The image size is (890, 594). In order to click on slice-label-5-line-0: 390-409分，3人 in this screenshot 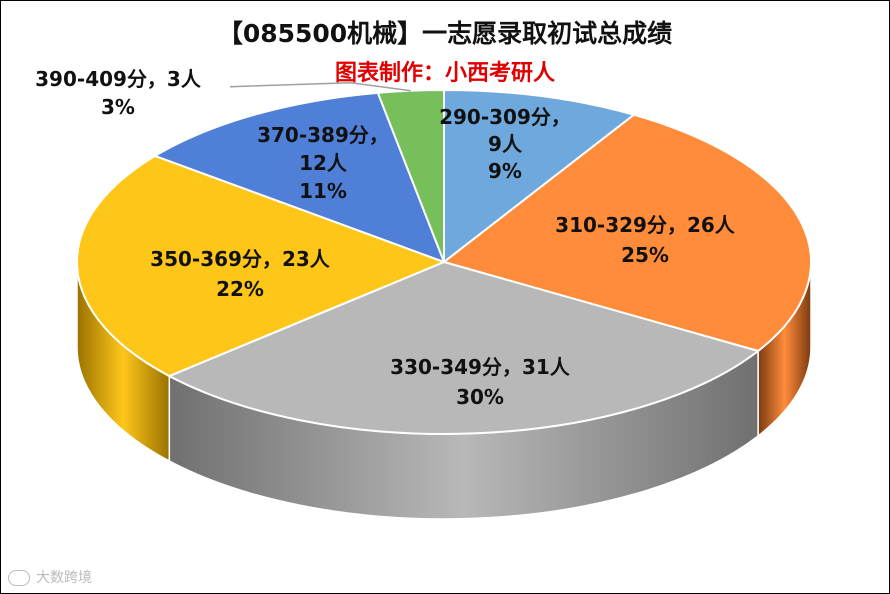, I will do `click(118, 79)`.